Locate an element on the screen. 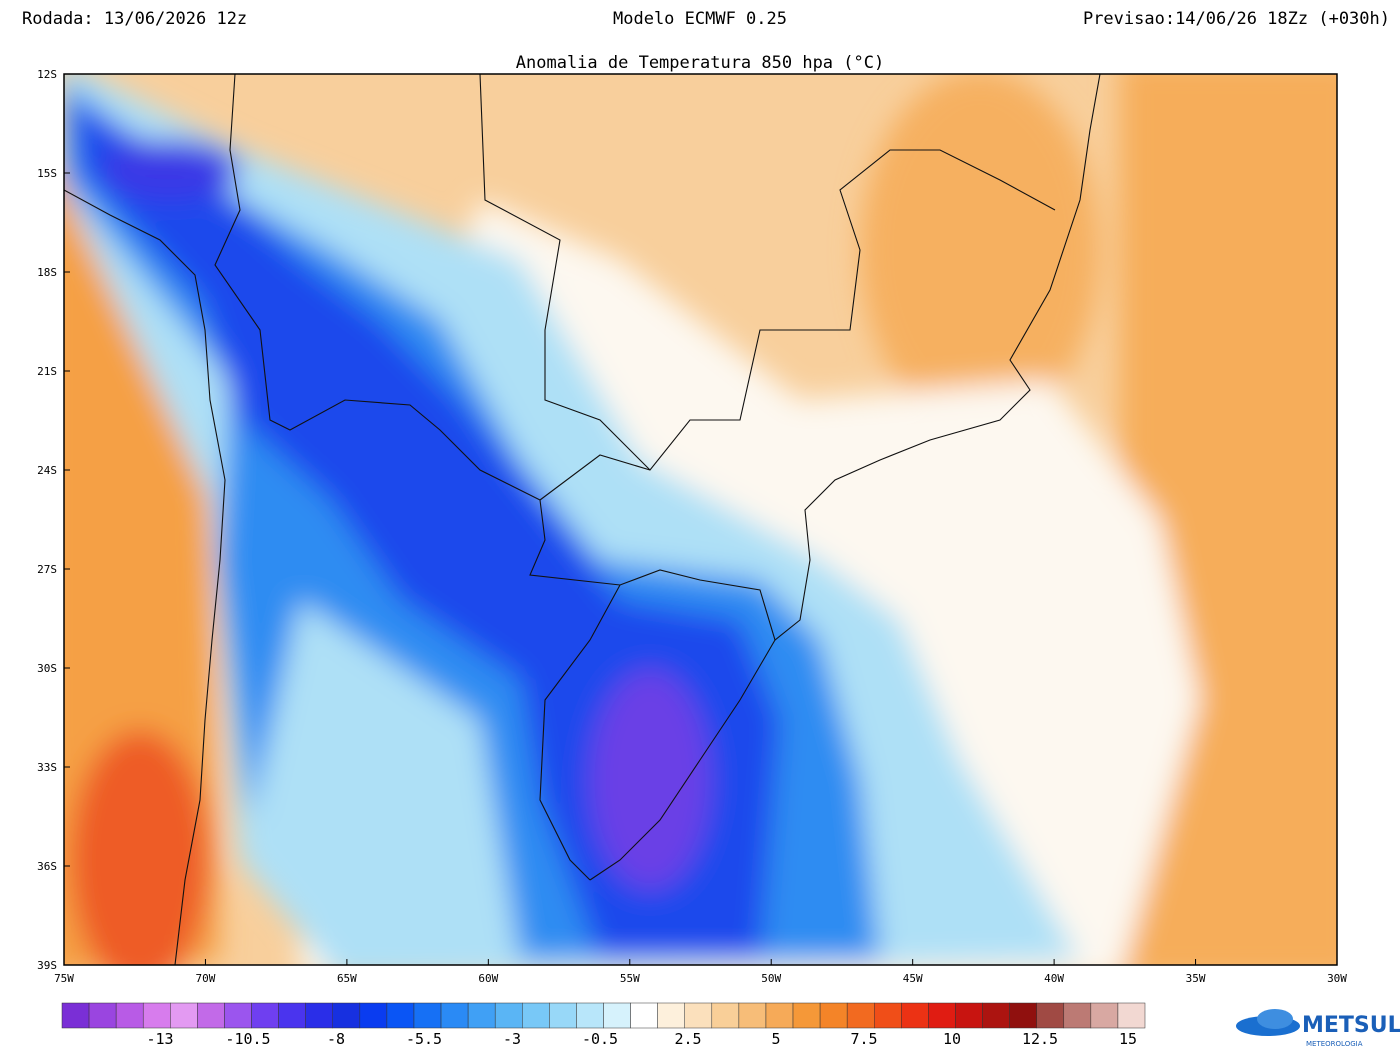 The width and height of the screenshot is (1400, 1056). lat-label: 39S is located at coordinates (47, 965).